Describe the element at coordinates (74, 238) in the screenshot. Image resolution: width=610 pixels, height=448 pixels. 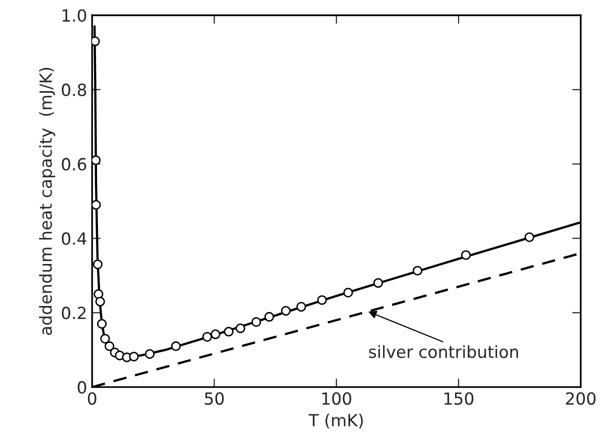
I see `y-tick-label: 0.4` at that location.